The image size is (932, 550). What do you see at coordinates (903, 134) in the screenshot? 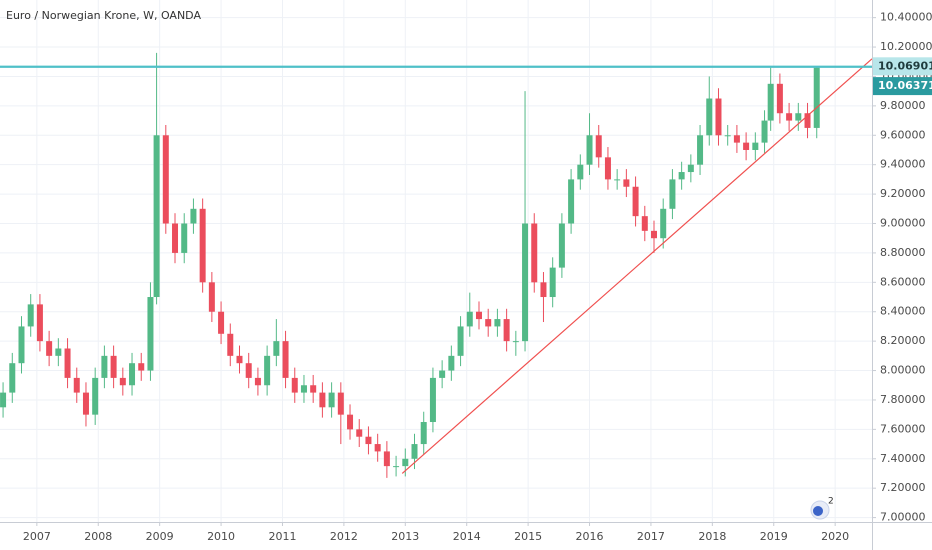
I see `y-tick-label: 9.60000` at bounding box center [903, 134].